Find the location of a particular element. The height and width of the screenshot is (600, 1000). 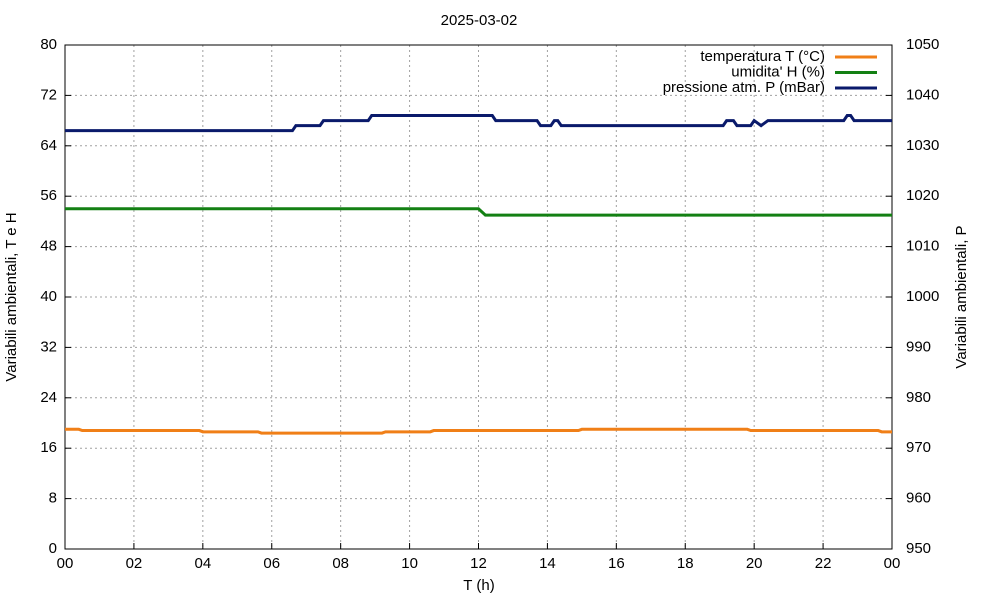

y2-tick-label: 980 is located at coordinates (918, 397).